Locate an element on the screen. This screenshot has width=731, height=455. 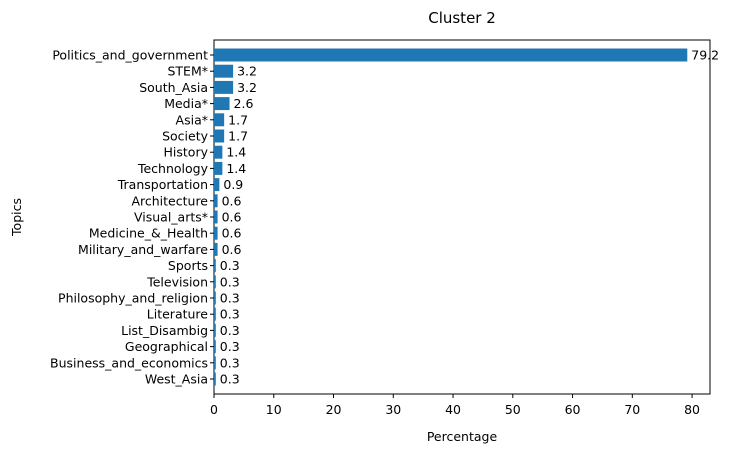
x-tick-label: 30 is located at coordinates (393, 409).